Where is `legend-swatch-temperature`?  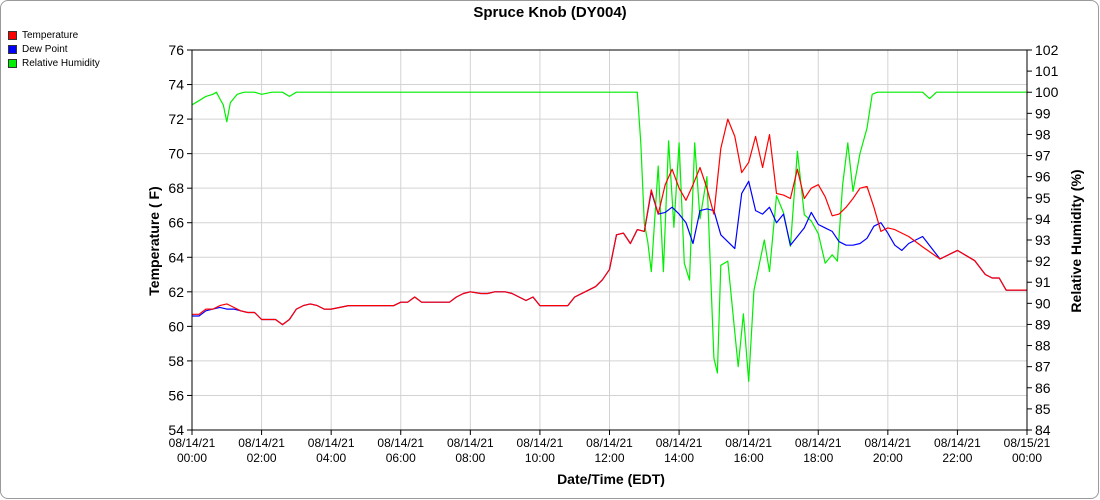 legend-swatch-temperature is located at coordinates (12, 35).